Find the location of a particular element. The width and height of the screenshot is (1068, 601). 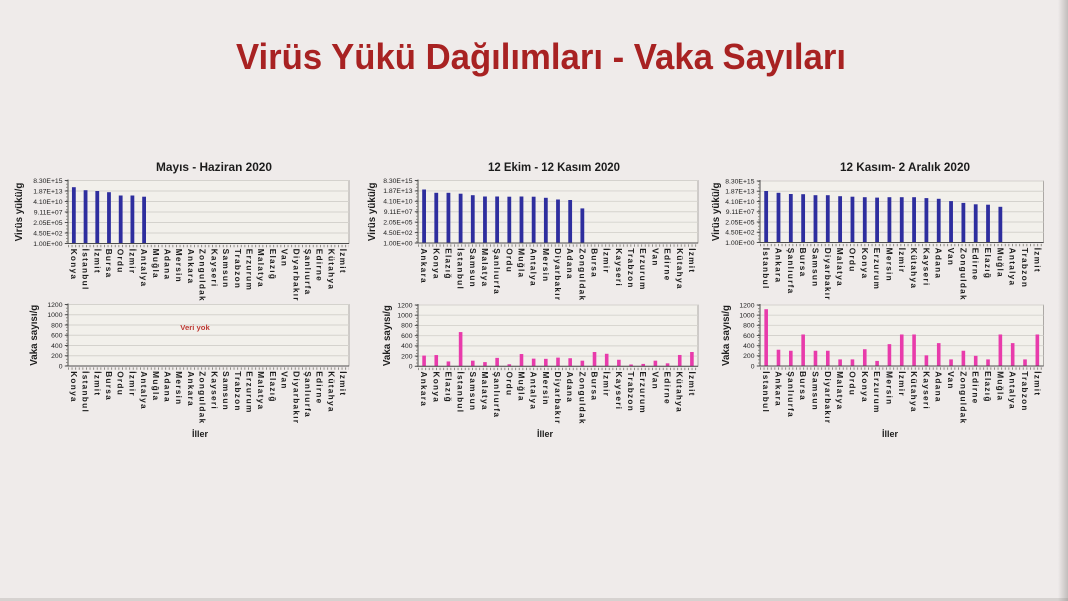

svg-text: Şanlıurfa is located at coordinates (791, 271).